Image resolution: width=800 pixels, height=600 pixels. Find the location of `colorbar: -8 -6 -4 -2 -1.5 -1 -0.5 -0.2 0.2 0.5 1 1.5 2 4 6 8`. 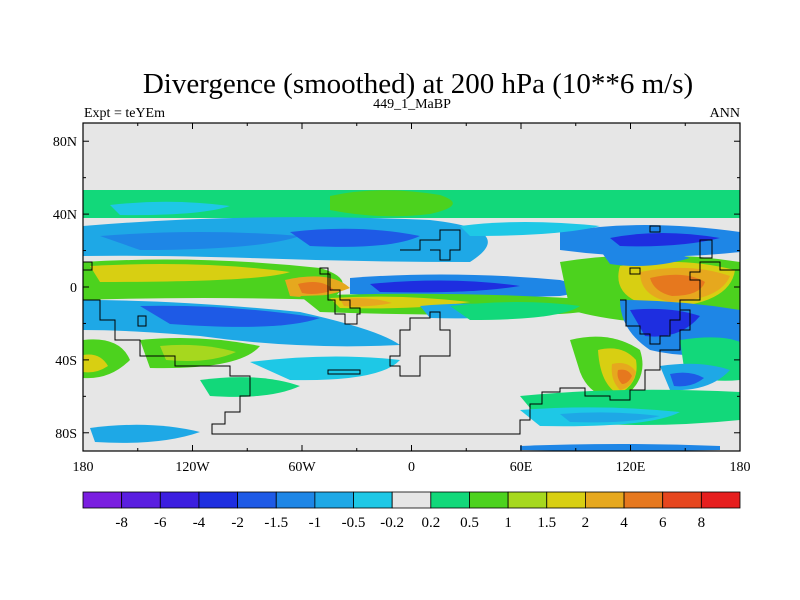

colorbar: -8 -6 -4 -2 -1.5 -1 -0.5 -0.2 0.2 0.5 1 1.5 2 4 6 8 is located at coordinates (411, 511).